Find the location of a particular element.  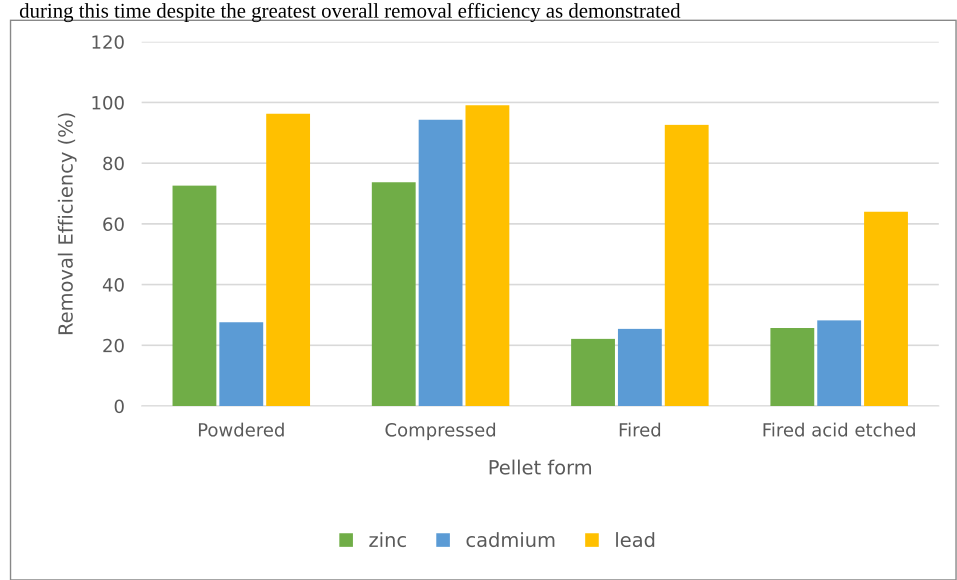

legend-label: lead is located at coordinates (635, 540).